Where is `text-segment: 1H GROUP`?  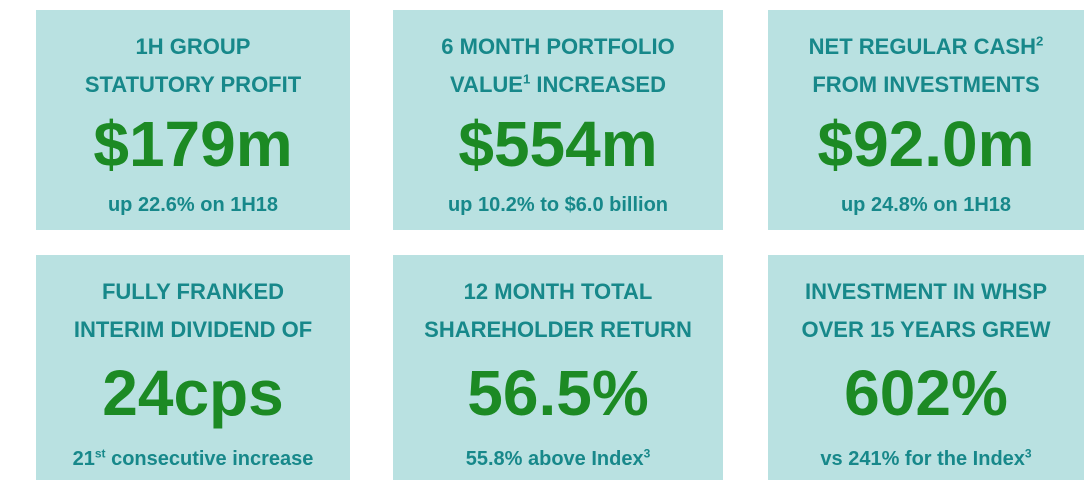 text-segment: 1H GROUP is located at coordinates (193, 46).